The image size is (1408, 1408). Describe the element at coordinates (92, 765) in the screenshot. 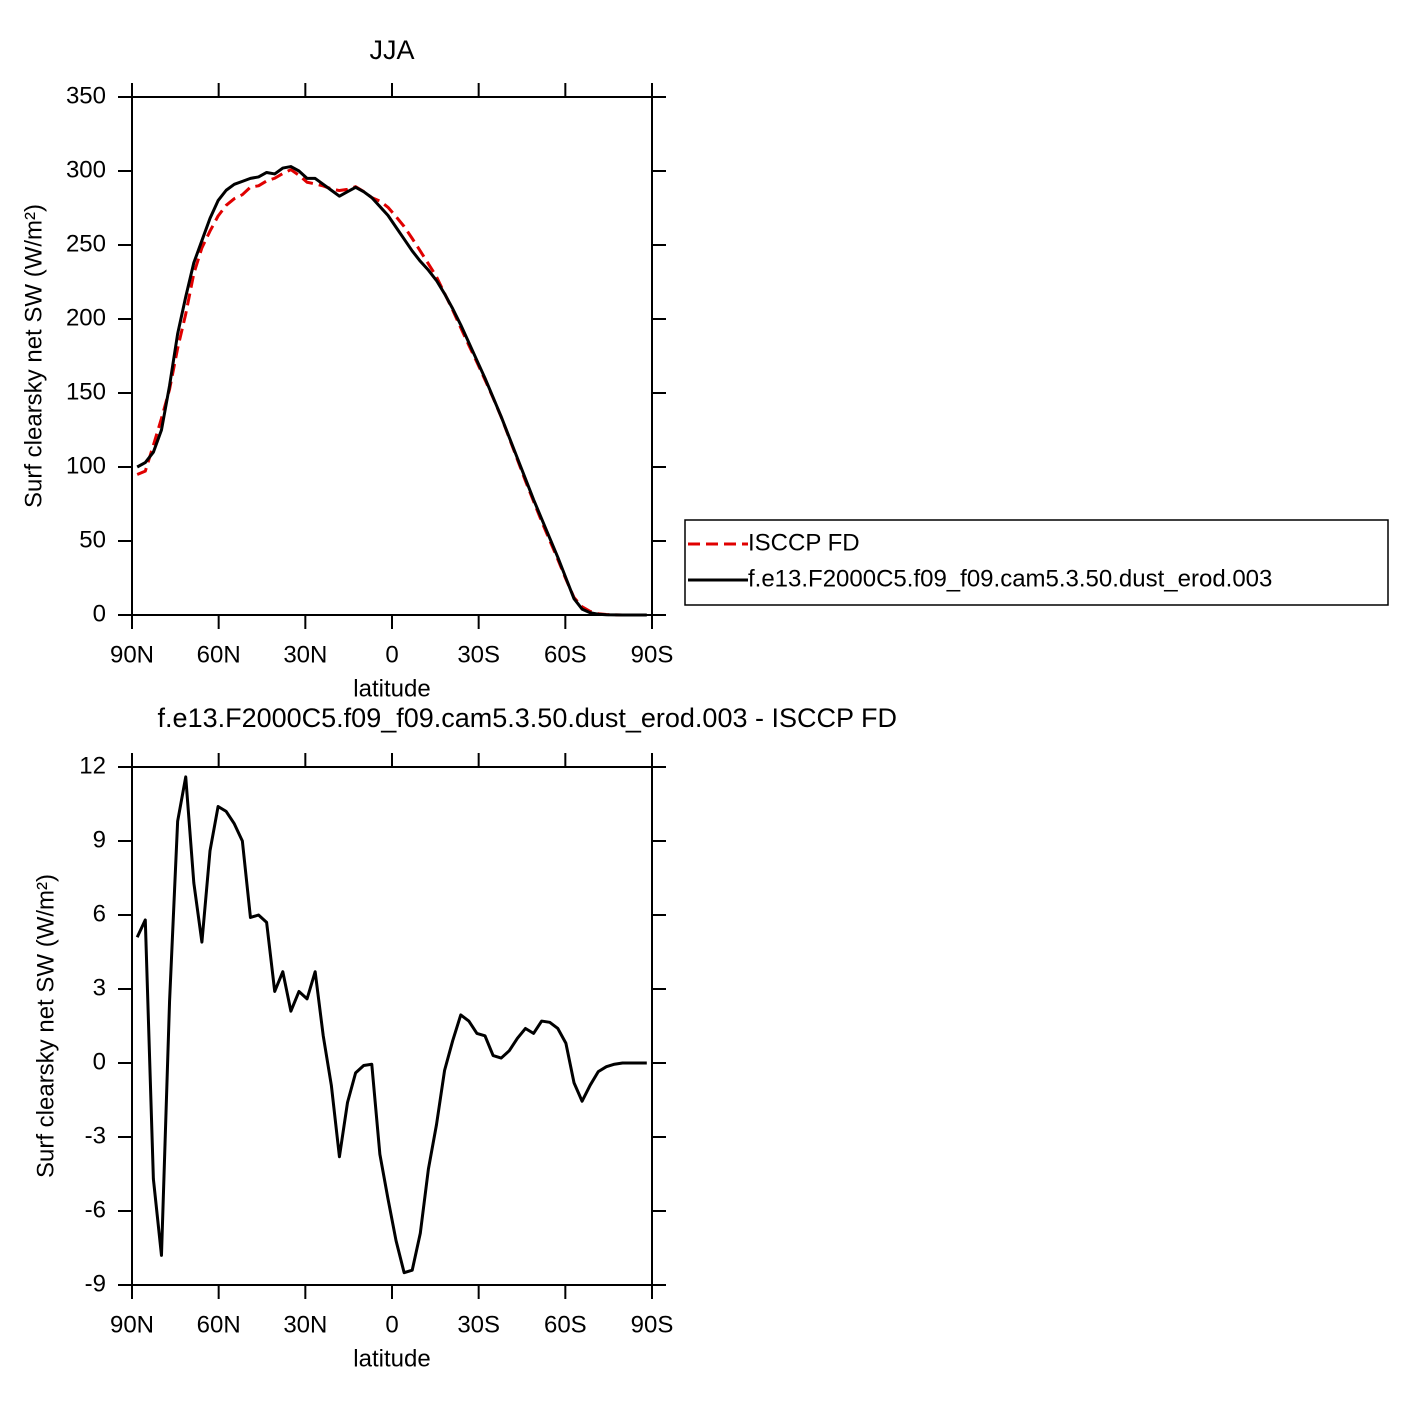

I see `y-tick-label: 12` at that location.